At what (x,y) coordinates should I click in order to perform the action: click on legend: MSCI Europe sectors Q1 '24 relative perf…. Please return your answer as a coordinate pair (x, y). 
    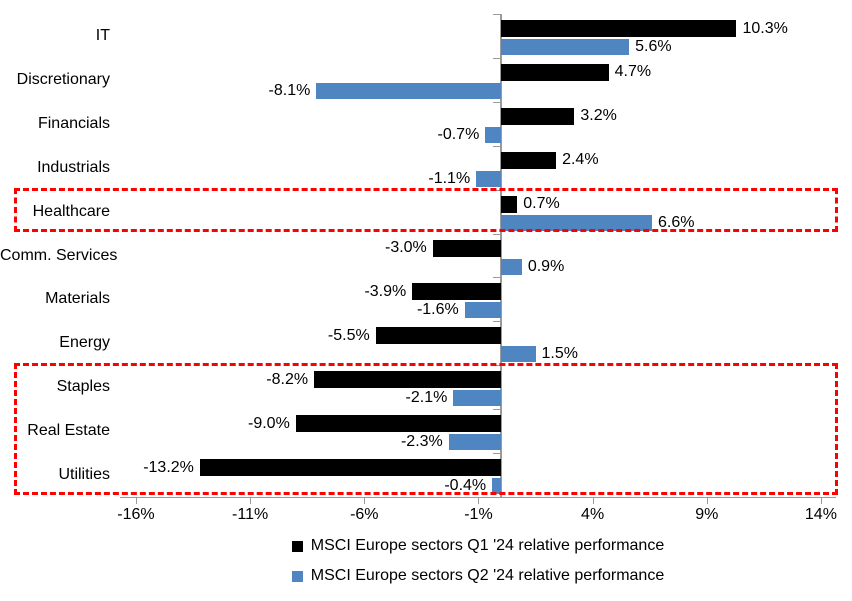
    Looking at the image, I should click on (478, 561).